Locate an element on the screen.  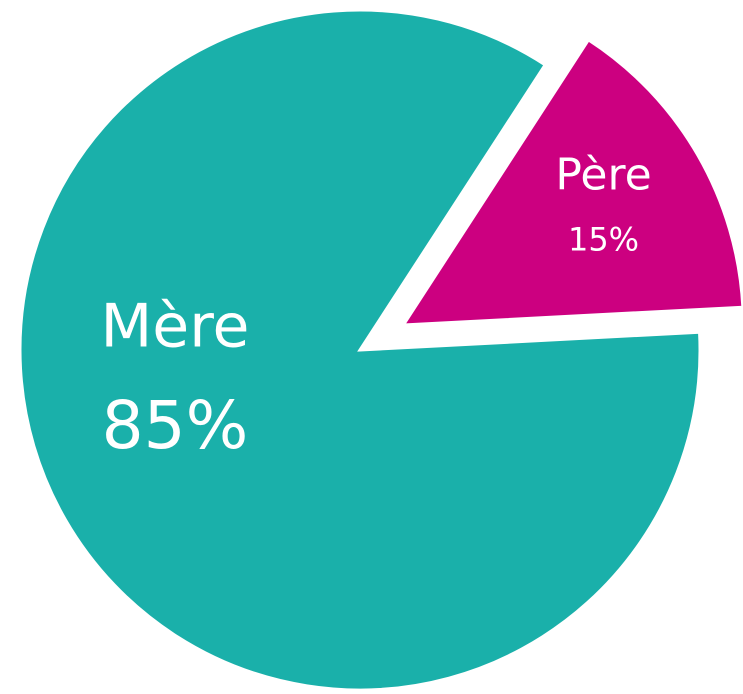
slice-label: Père is located at coordinates (603, 174).